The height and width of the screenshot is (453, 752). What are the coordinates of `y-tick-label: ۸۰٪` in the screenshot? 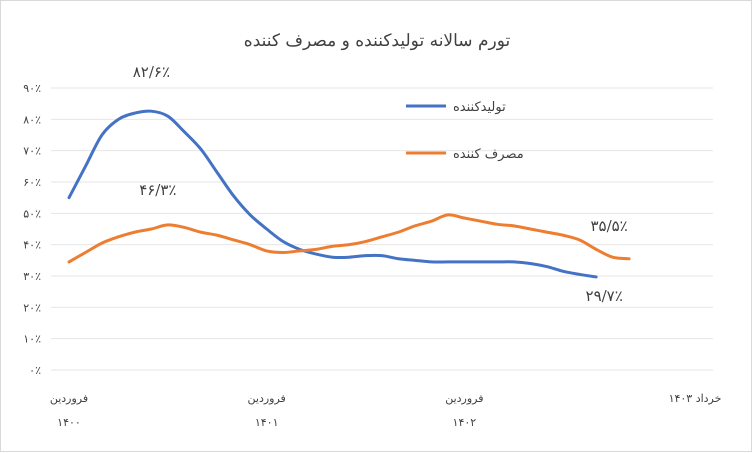 It's located at (32, 119).